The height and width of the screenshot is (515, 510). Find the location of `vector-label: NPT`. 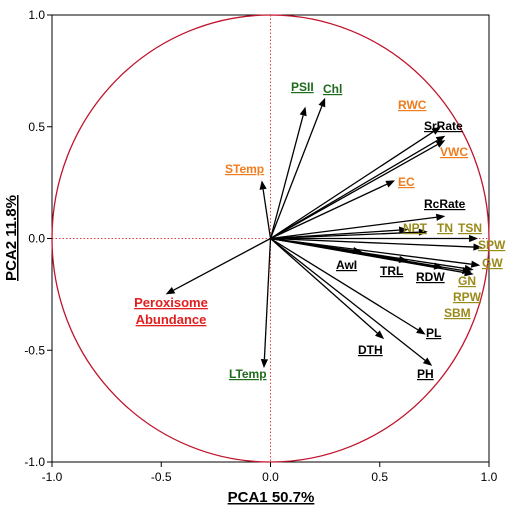

vector-label: NPT is located at coordinates (415, 228).